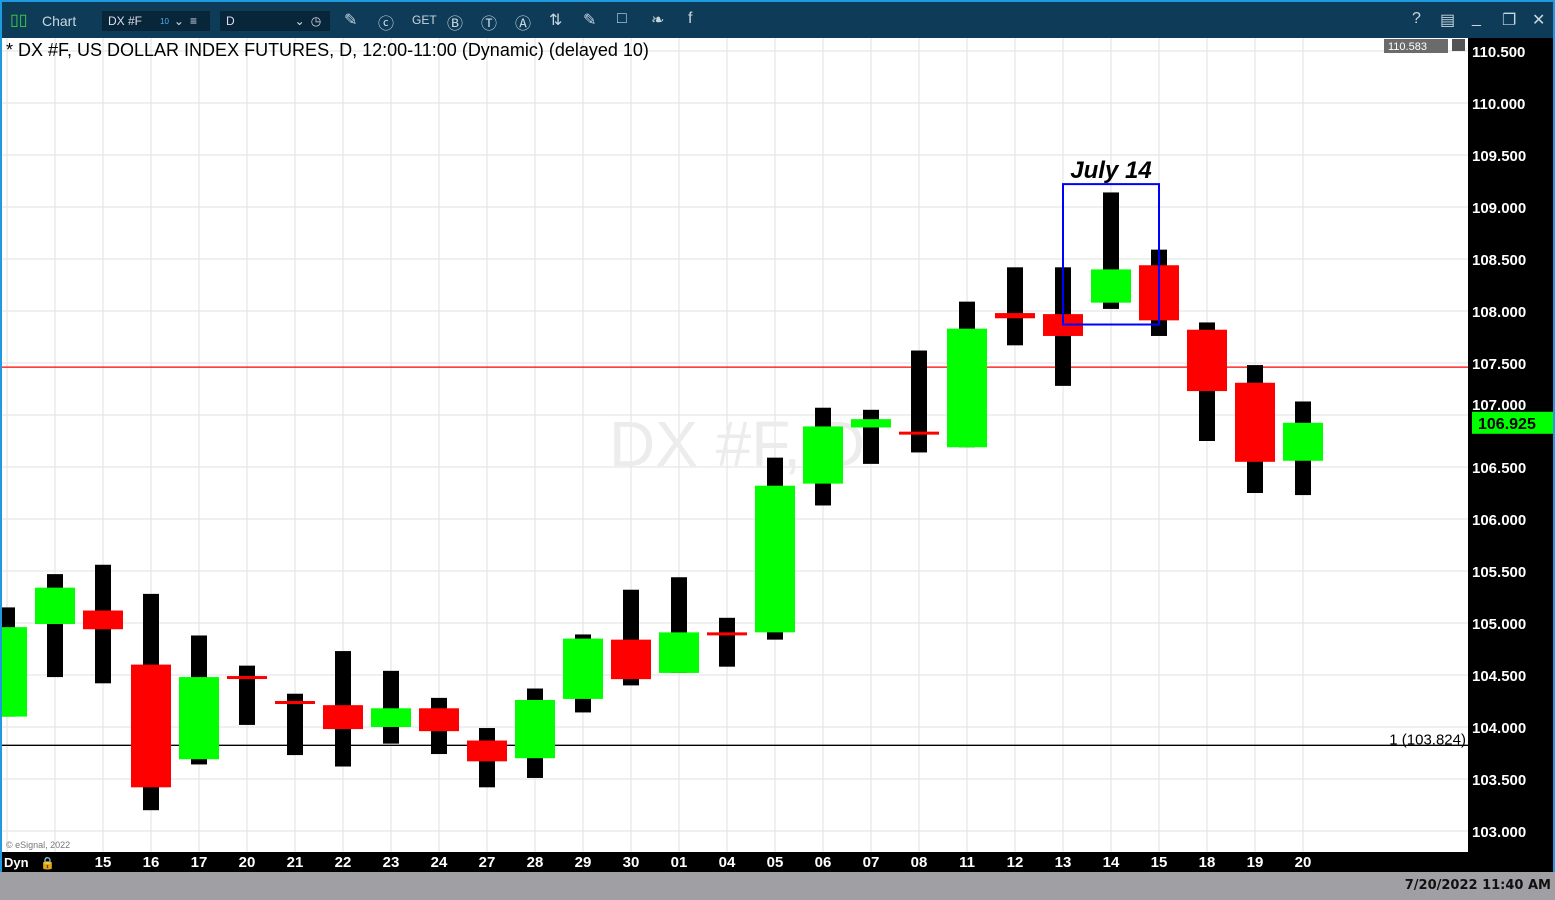  What do you see at coordinates (275, 21) in the screenshot?
I see `interval-select: D ⌄ ◷` at bounding box center [275, 21].